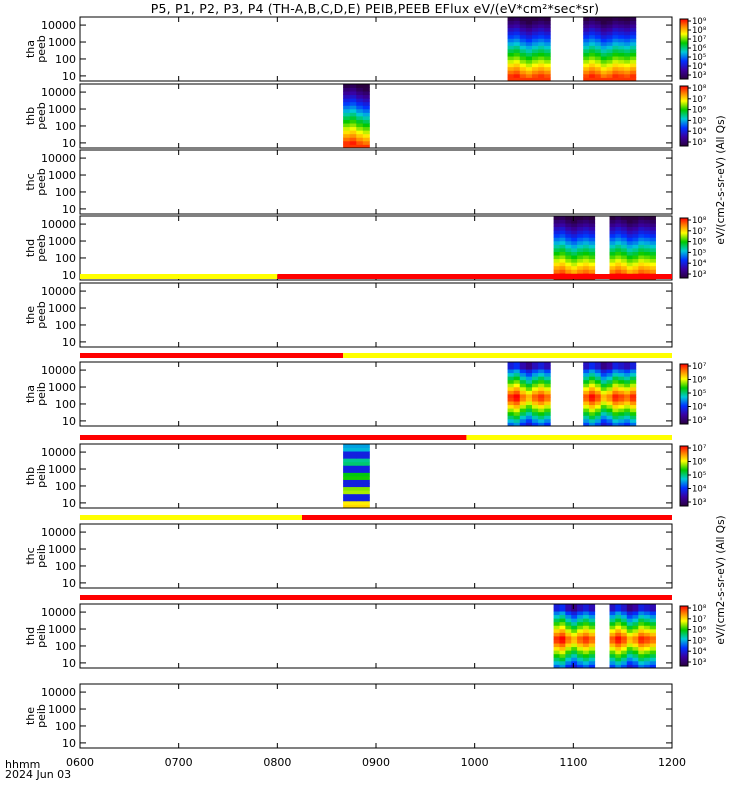 Image resolution: width=750 pixels, height=800 pixels. I want to click on date-label: 2024 Jun 03, so click(38, 774).